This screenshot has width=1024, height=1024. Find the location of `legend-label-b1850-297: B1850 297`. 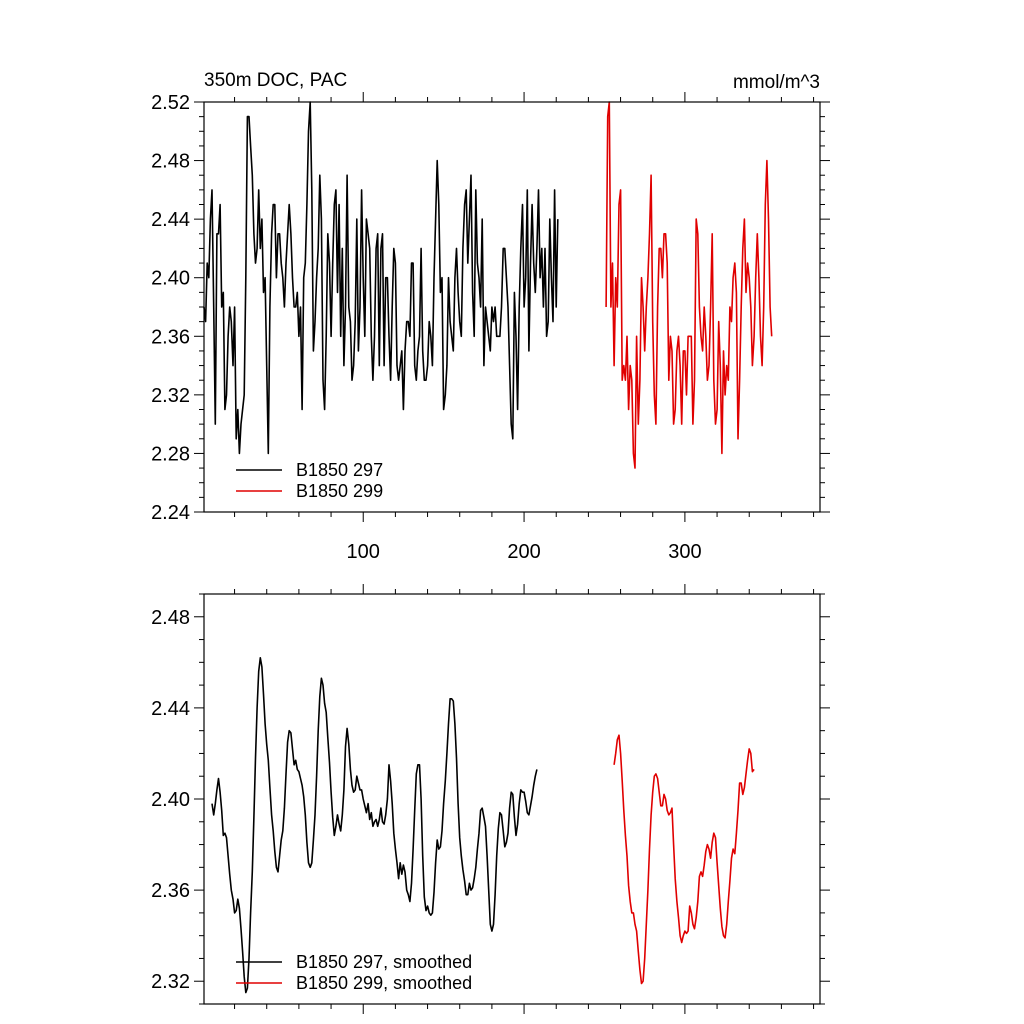

legend-label-b1850-297: B1850 297 is located at coordinates (339, 470).